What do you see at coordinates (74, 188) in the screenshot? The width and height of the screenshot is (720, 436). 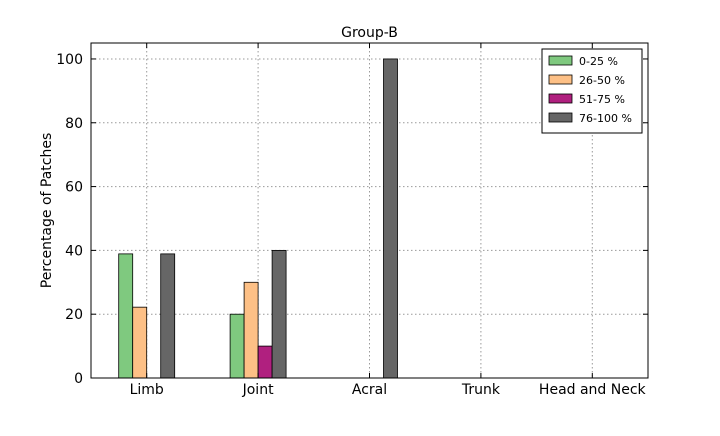 I see `y-tick-label: 60` at bounding box center [74, 188].